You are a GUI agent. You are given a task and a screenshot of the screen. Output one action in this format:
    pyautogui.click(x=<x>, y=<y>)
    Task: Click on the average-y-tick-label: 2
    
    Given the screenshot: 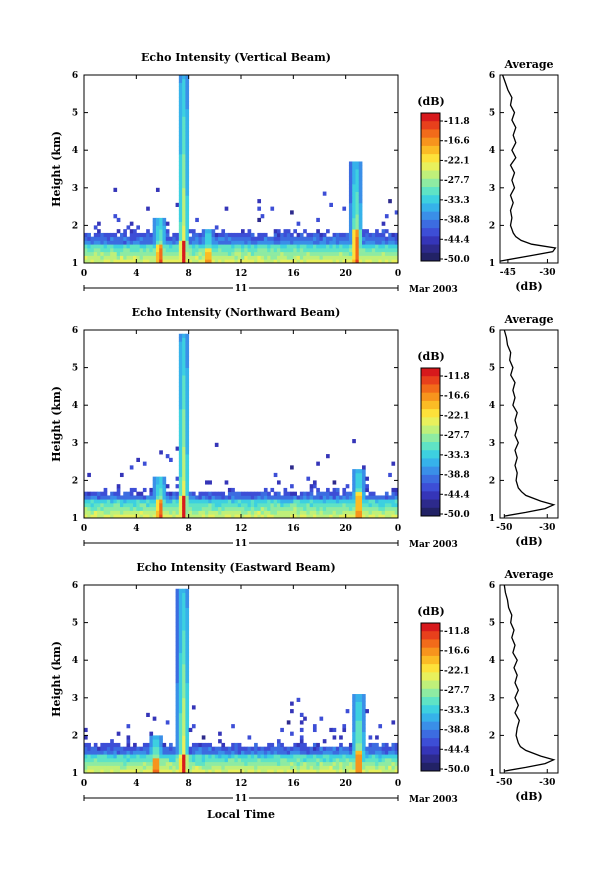 What is the action you would take?
    pyautogui.click(x=492, y=226)
    